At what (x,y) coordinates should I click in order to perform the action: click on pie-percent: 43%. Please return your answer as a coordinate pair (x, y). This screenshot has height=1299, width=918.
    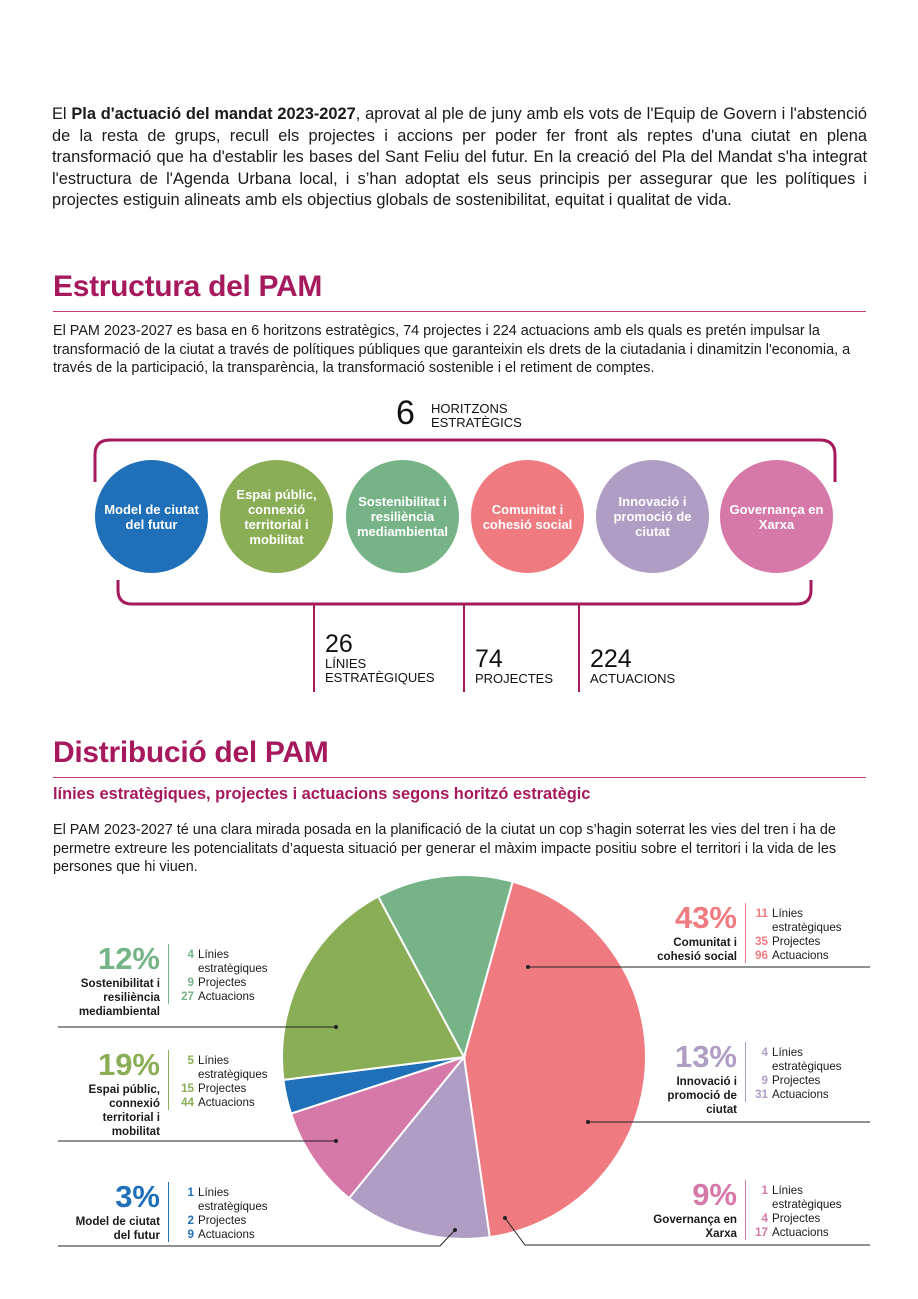
    Looking at the image, I should click on (705, 917).